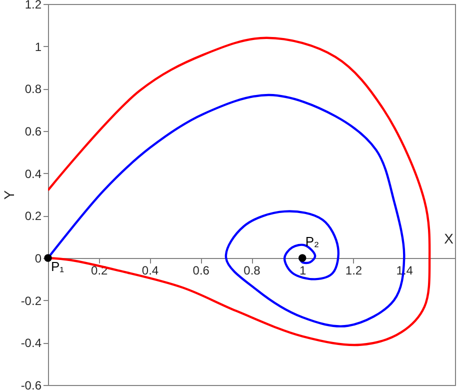 The height and width of the screenshot is (392, 458). Describe the element at coordinates (31, 343) in the screenshot. I see `y-tick-label: -0.4` at that location.